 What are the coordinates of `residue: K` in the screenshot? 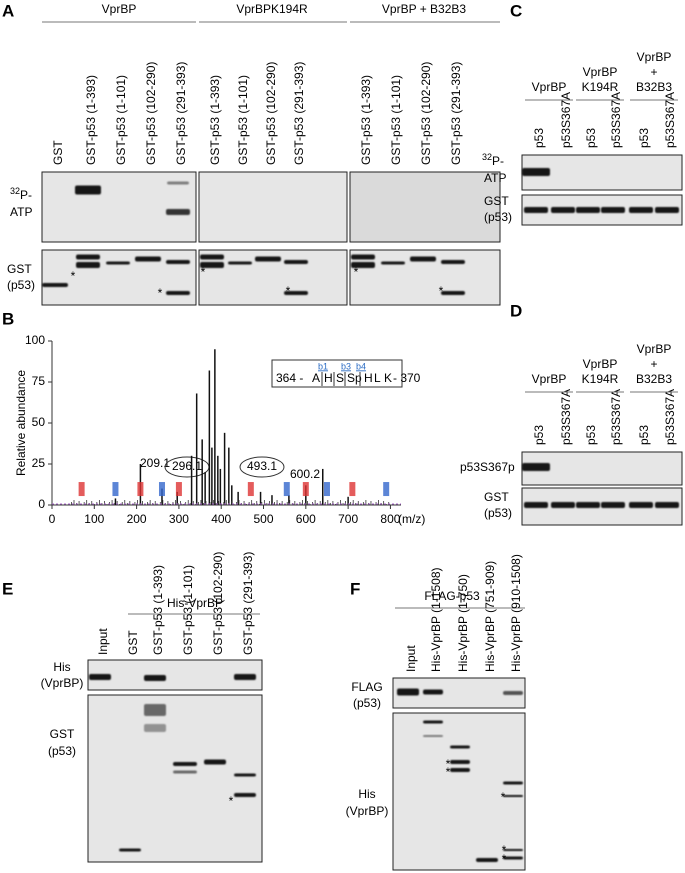 It's located at (388, 378).